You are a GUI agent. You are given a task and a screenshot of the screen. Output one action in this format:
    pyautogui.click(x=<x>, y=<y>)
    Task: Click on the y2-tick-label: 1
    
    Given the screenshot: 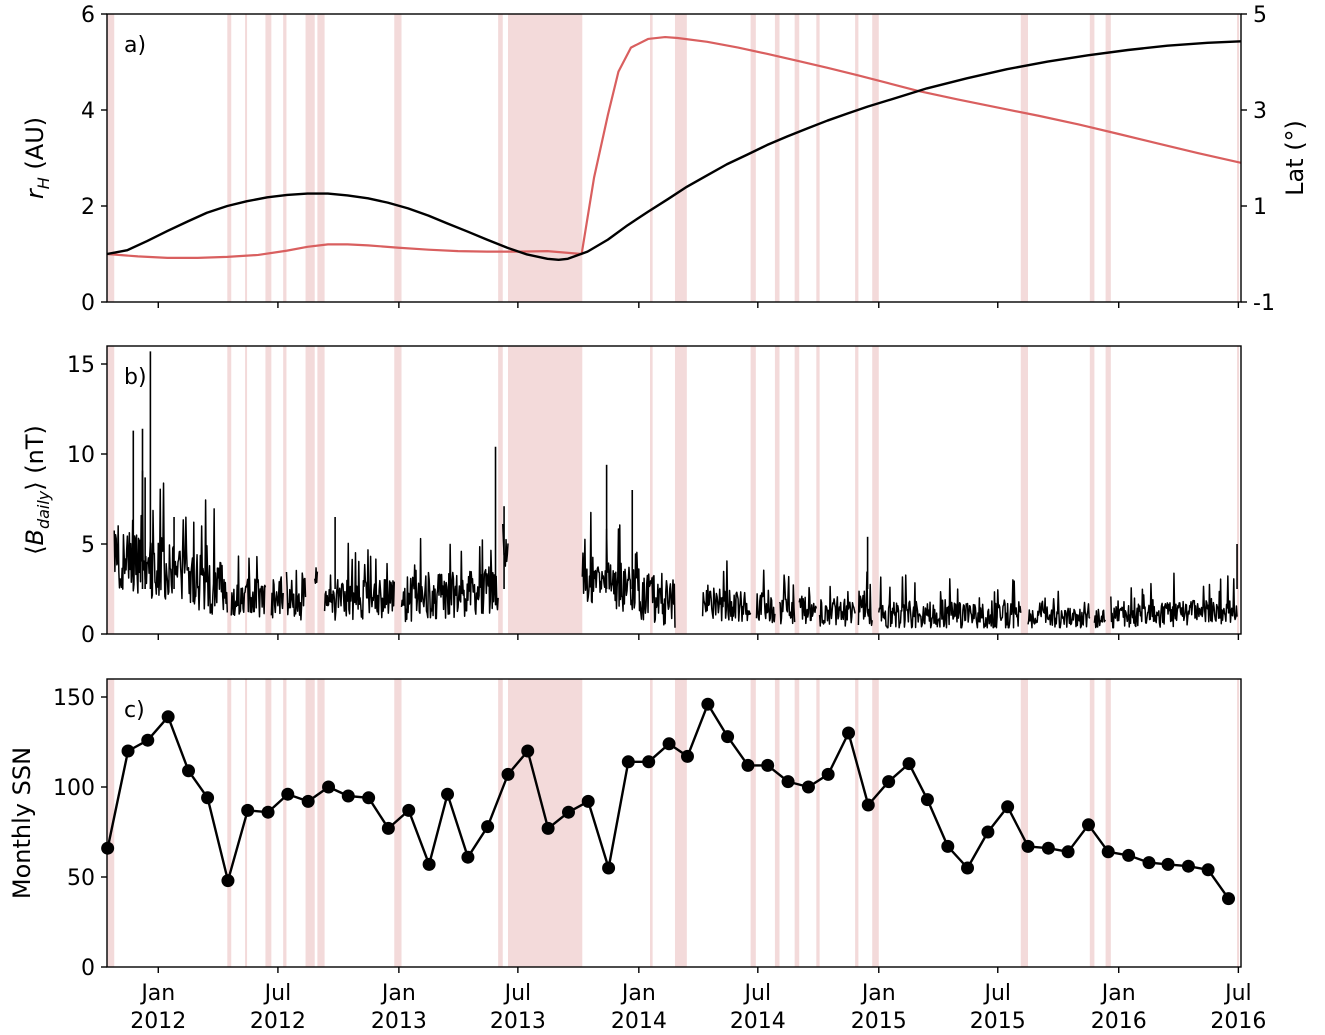 What is the action you would take?
    pyautogui.click(x=1260, y=207)
    